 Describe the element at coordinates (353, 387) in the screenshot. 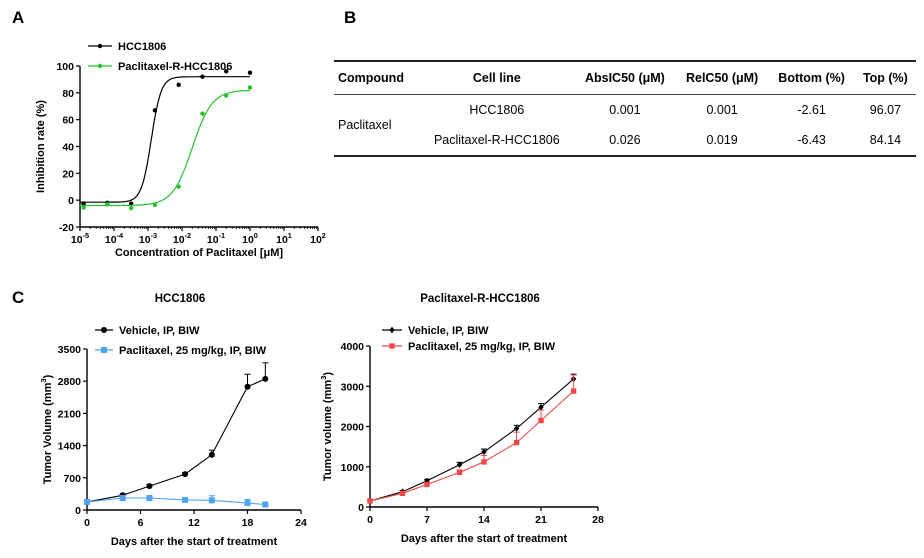

I see `y-tick-label: 3000` at that location.